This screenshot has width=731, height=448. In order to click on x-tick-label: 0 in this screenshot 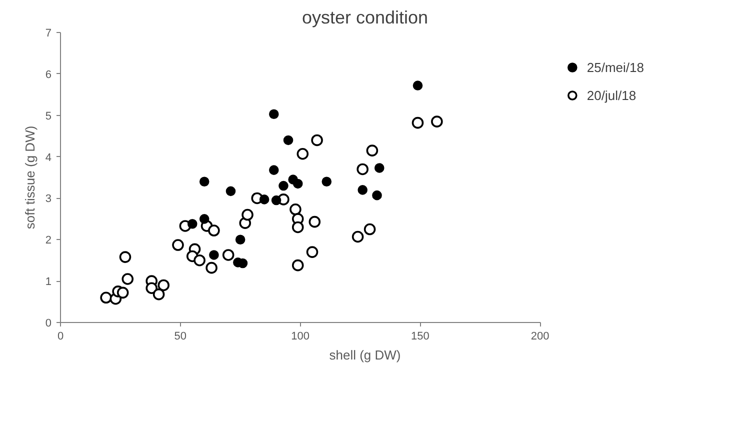, I will do `click(60, 336)`.